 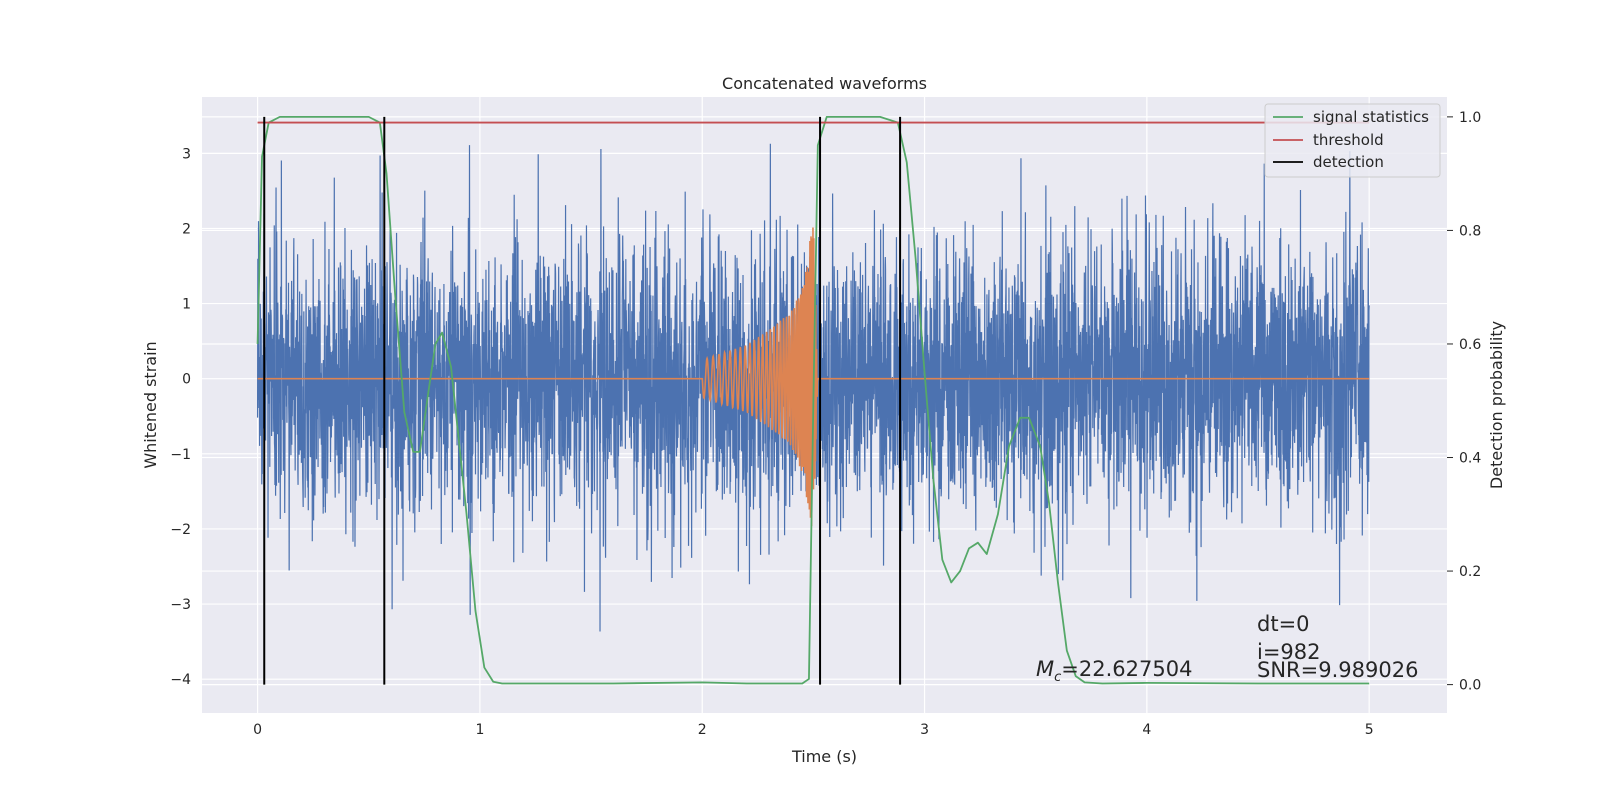 I want to click on legend-label-signal-statistics: signal statistics, so click(x=1371, y=117).